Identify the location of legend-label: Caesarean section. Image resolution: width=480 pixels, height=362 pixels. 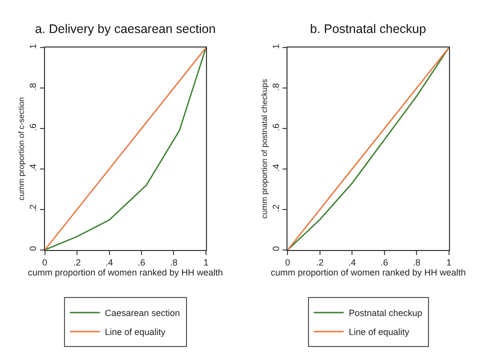
(142, 313).